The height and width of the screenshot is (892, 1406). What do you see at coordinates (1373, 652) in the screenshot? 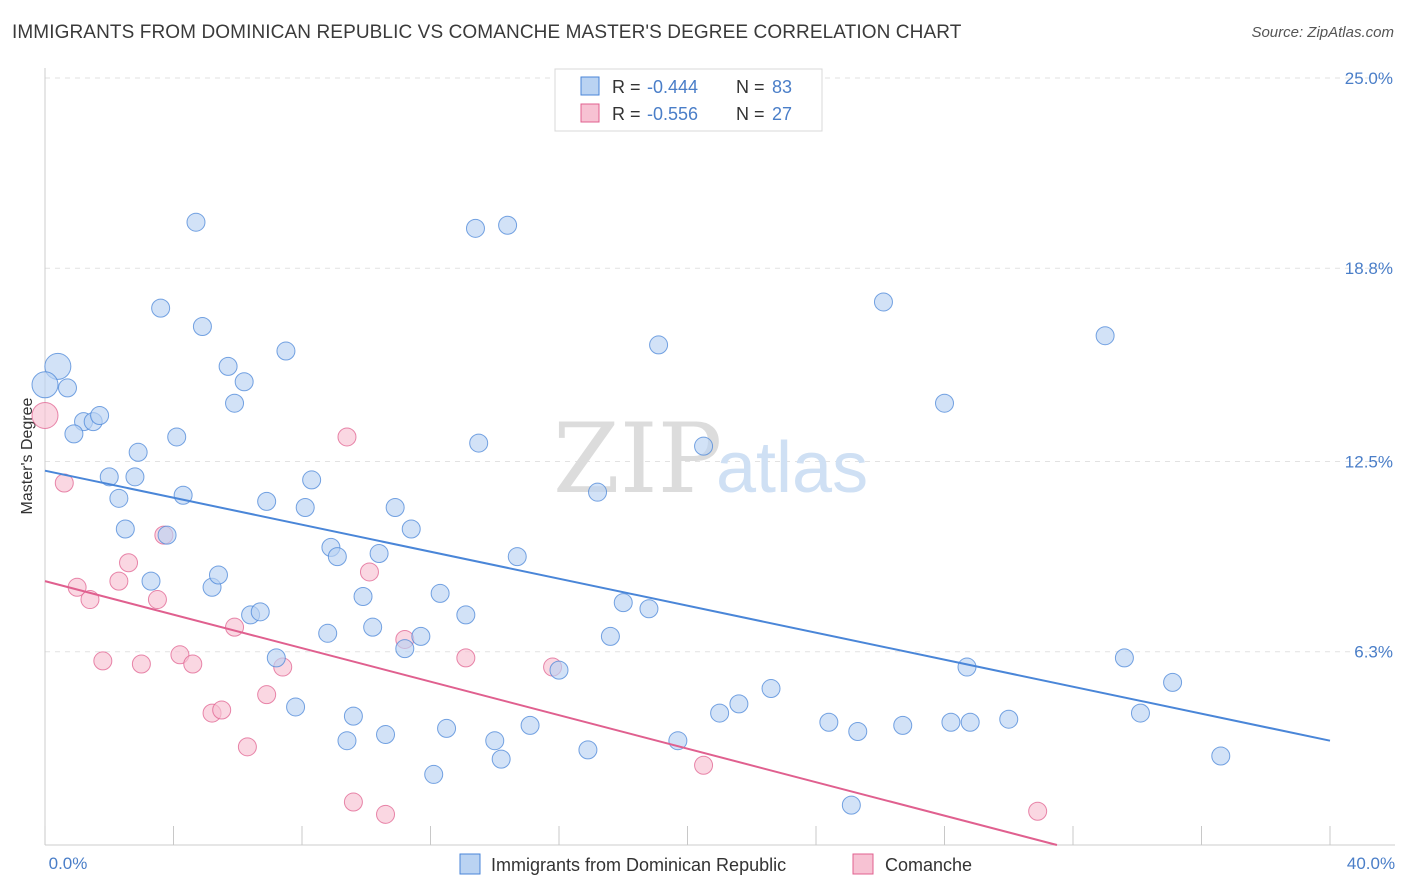
I see `y-tick-label: 6.3%` at bounding box center [1373, 652].